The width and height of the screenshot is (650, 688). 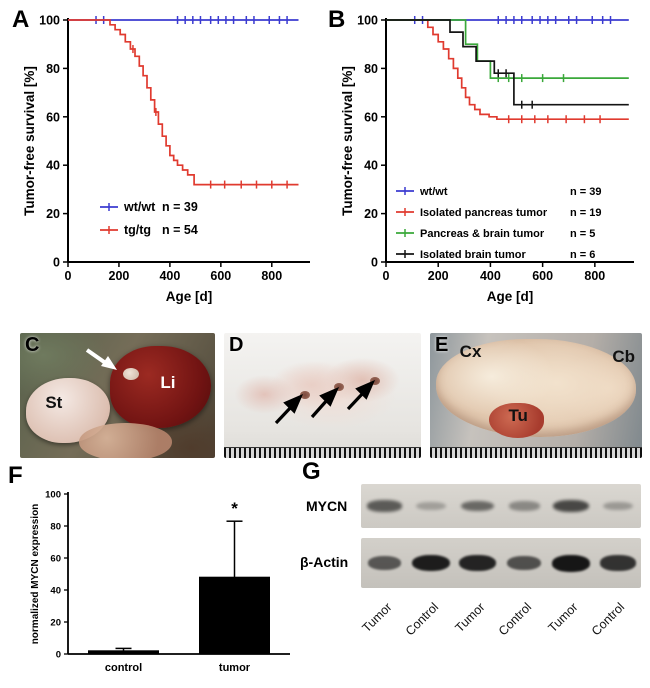 What do you see at coordinates (123, 652) in the screenshot?
I see `bar-control` at bounding box center [123, 652].